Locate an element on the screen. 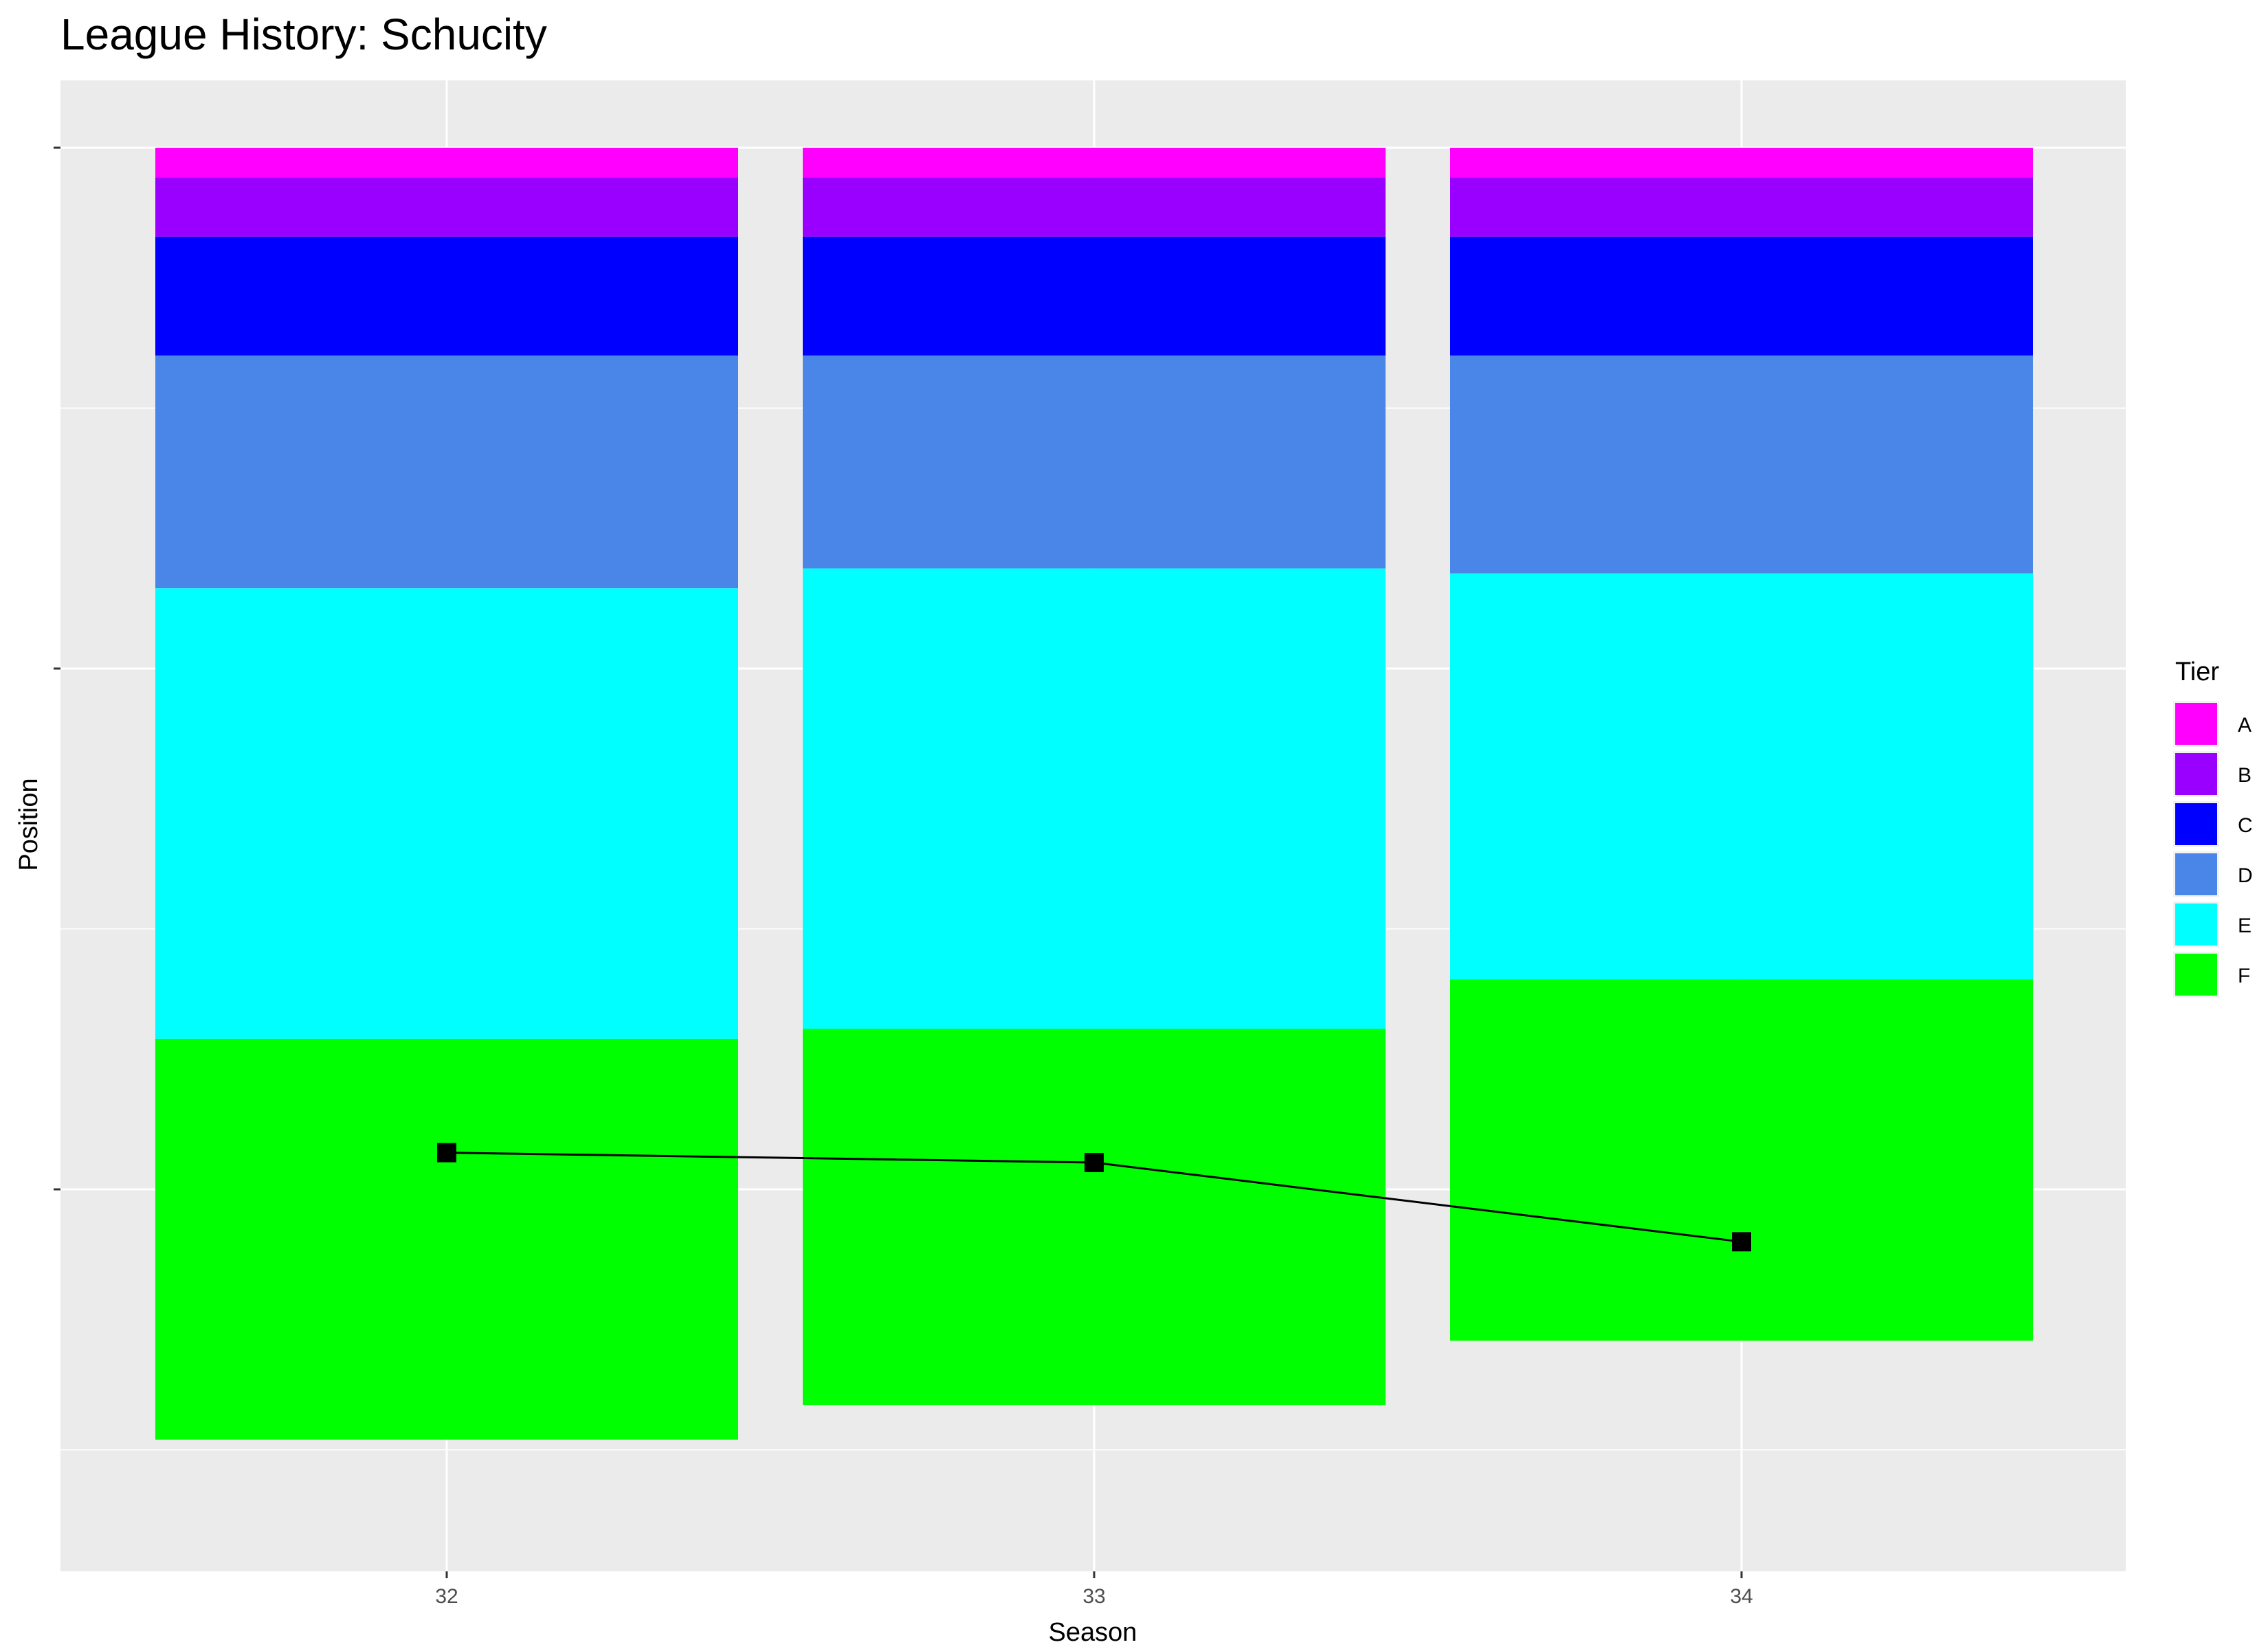 The image size is (2268, 1649). legend-label-E: E is located at coordinates (2245, 926).